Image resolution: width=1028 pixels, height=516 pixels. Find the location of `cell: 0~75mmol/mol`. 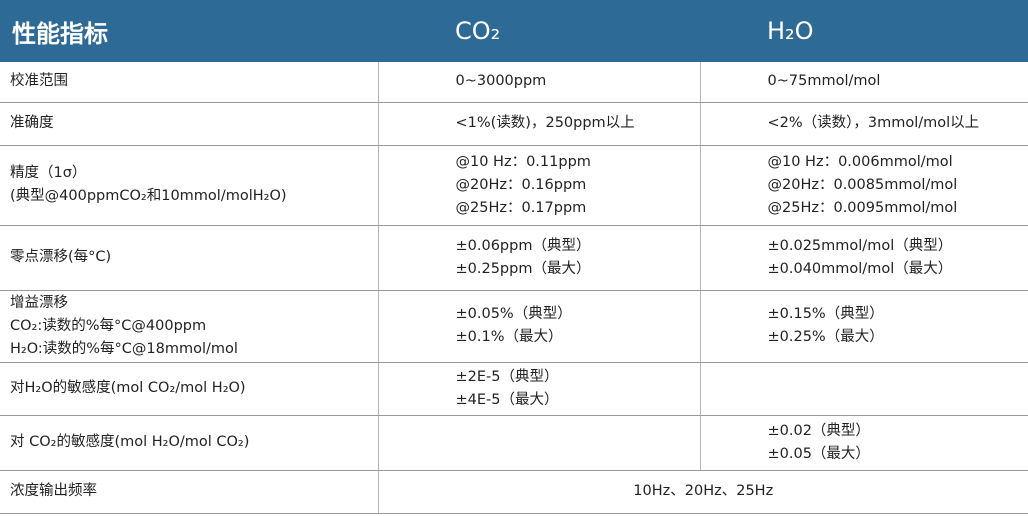

cell: 0~75mmol/mol is located at coordinates (863, 82).